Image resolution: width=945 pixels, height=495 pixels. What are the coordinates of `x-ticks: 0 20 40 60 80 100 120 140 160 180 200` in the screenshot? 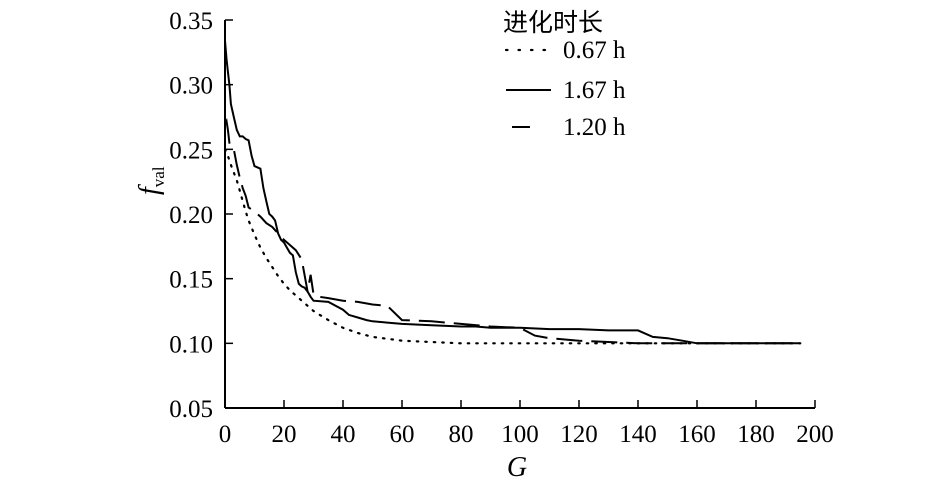 It's located at (526, 424).